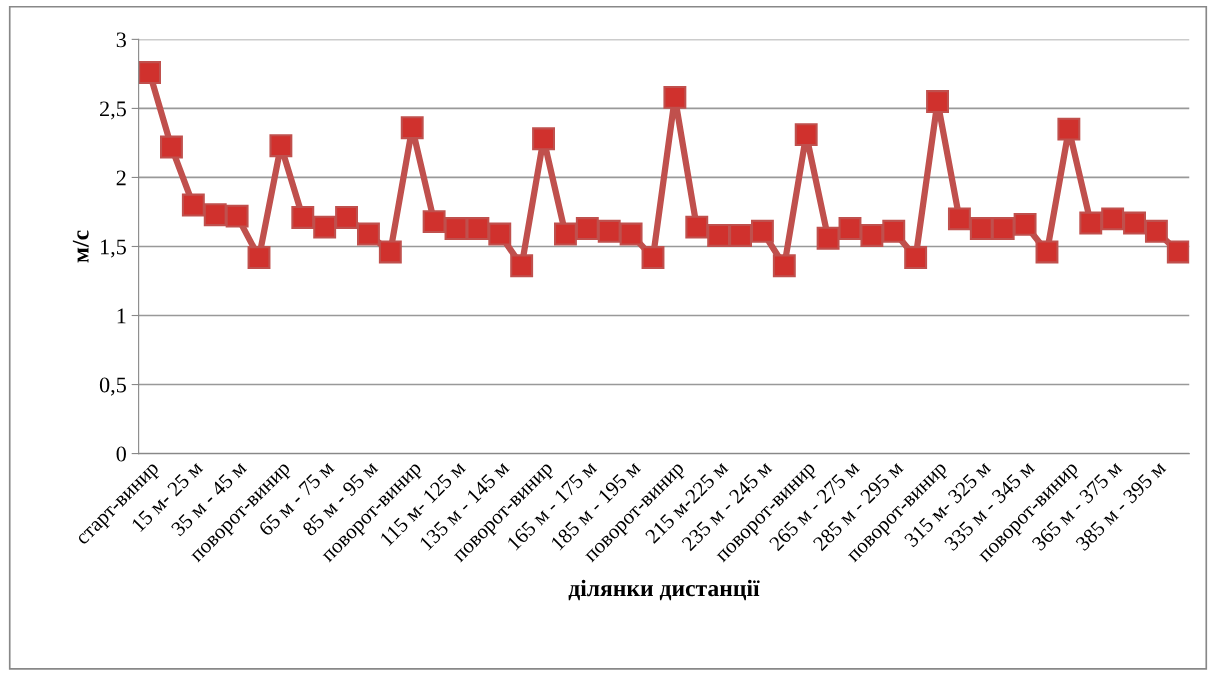 The image size is (1216, 679). I want to click on y-tick-label: 1, so click(121, 316).